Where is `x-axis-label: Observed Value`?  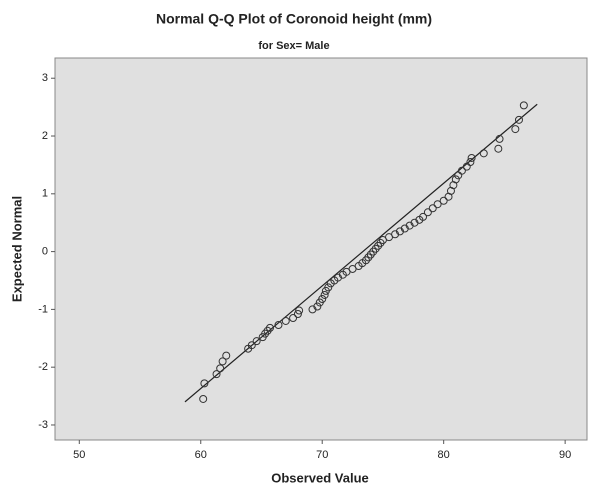
x-axis-label: Observed Value is located at coordinates (320, 477).